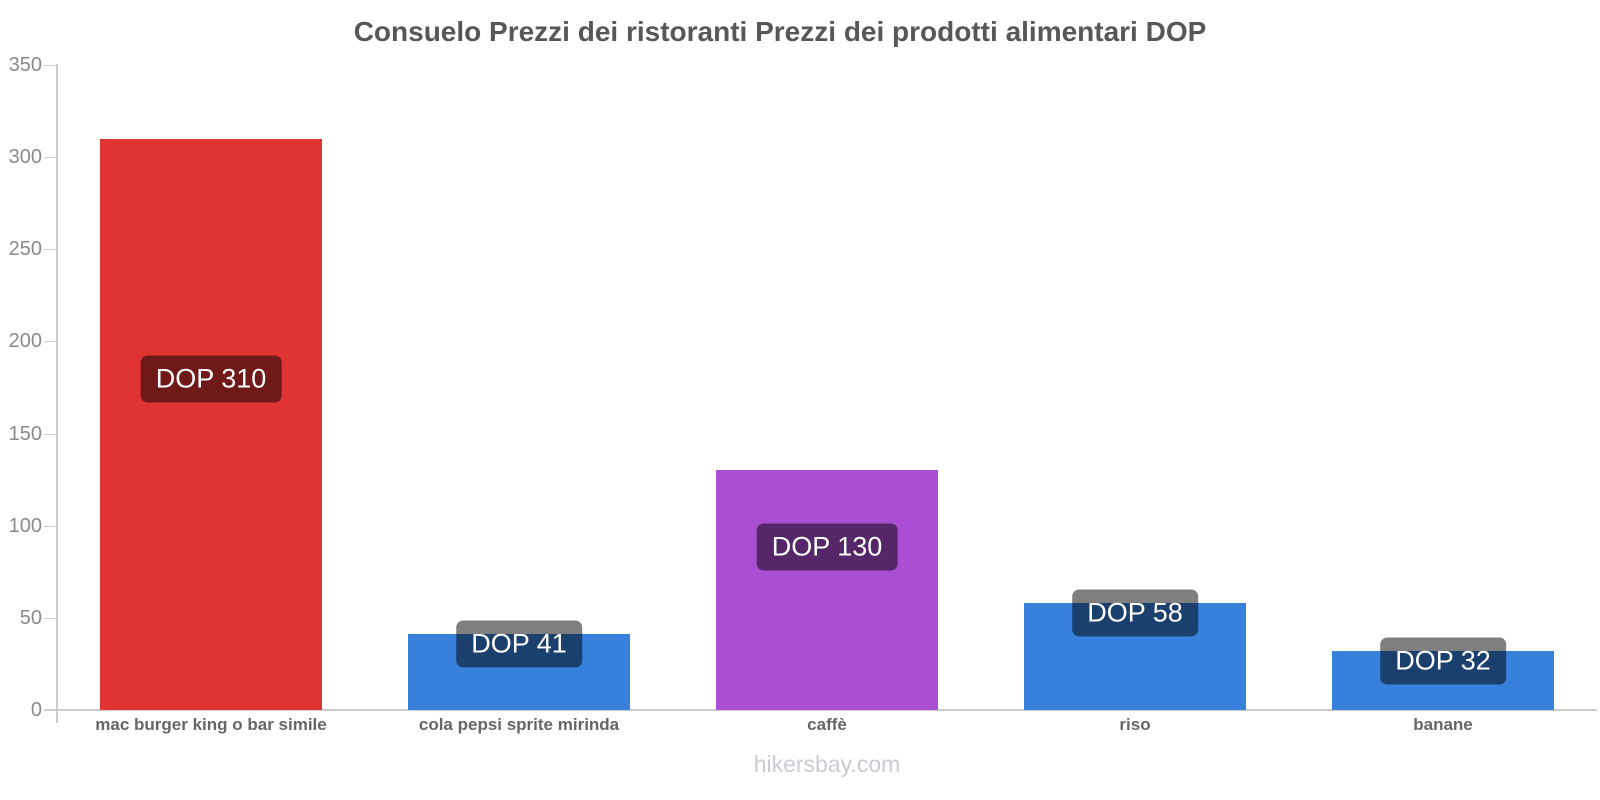 The width and height of the screenshot is (1600, 800). What do you see at coordinates (519, 644) in the screenshot?
I see `bar-value-badge: DOP 41` at bounding box center [519, 644].